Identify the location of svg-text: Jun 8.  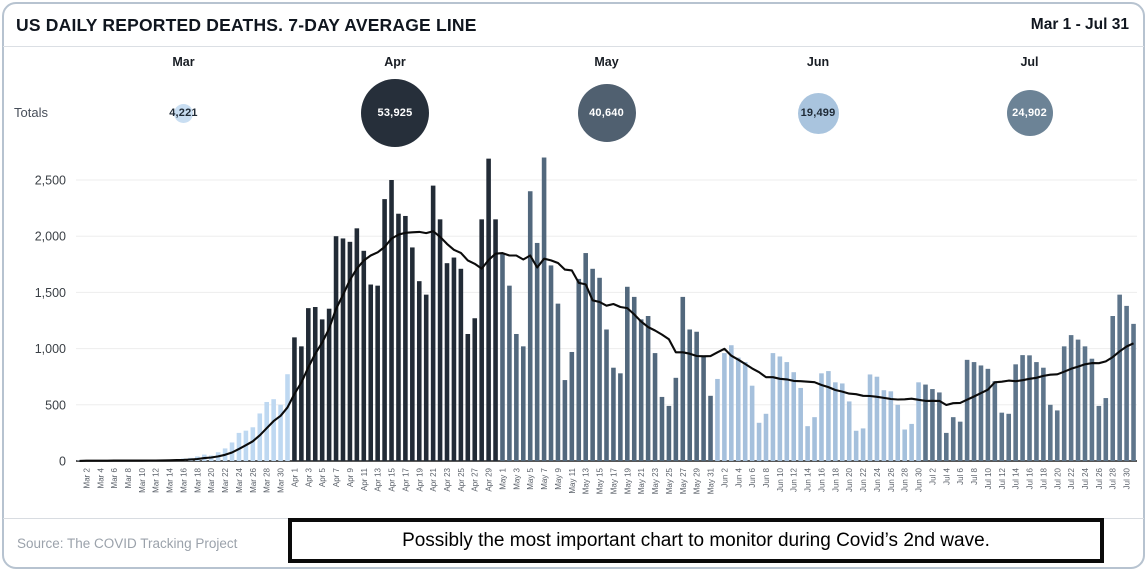
(766, 477).